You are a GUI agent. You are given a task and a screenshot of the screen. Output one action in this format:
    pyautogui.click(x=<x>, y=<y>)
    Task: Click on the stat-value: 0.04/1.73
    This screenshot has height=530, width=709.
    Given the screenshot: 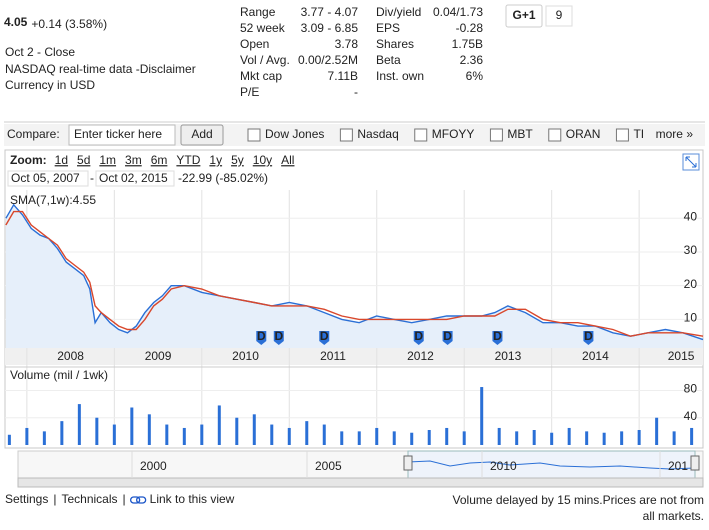 What is the action you would take?
    pyautogui.click(x=458, y=12)
    